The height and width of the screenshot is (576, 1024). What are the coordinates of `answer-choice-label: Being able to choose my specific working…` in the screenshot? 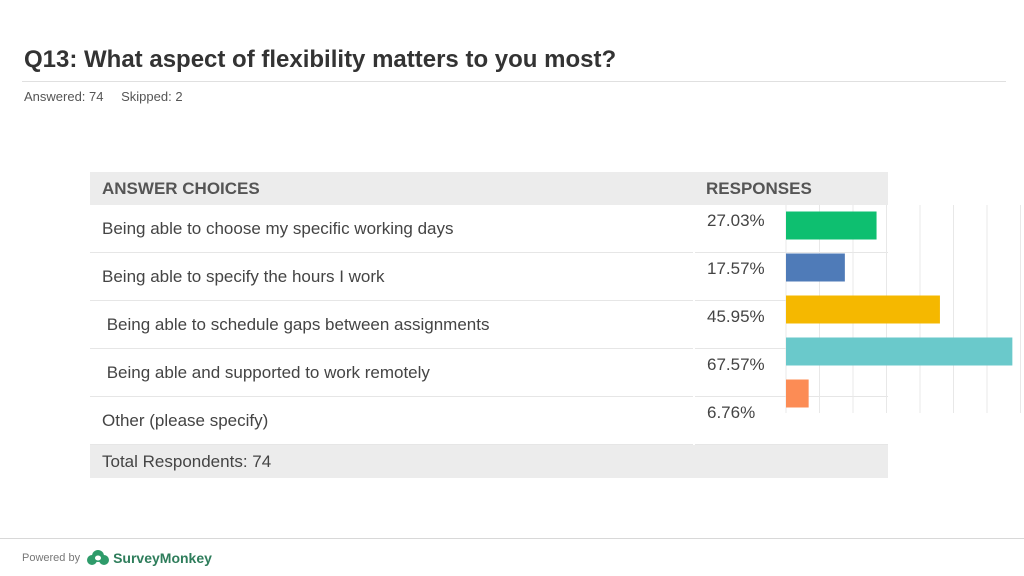 It's located at (392, 229).